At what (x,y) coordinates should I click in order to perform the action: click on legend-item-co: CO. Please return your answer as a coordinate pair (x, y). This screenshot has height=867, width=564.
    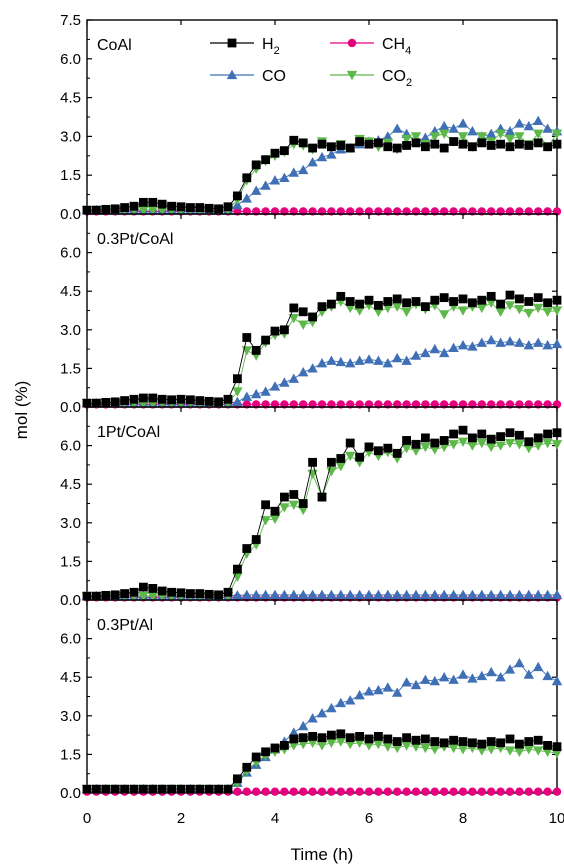
    Looking at the image, I should click on (248, 76).